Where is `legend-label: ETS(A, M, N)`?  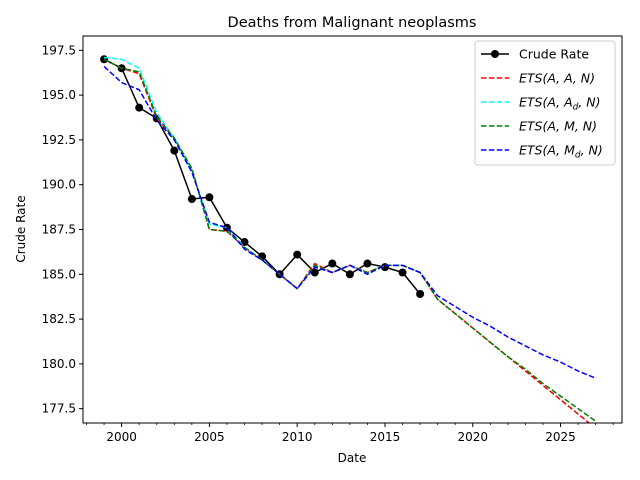
legend-label: ETS(A, M, N) is located at coordinates (558, 126).